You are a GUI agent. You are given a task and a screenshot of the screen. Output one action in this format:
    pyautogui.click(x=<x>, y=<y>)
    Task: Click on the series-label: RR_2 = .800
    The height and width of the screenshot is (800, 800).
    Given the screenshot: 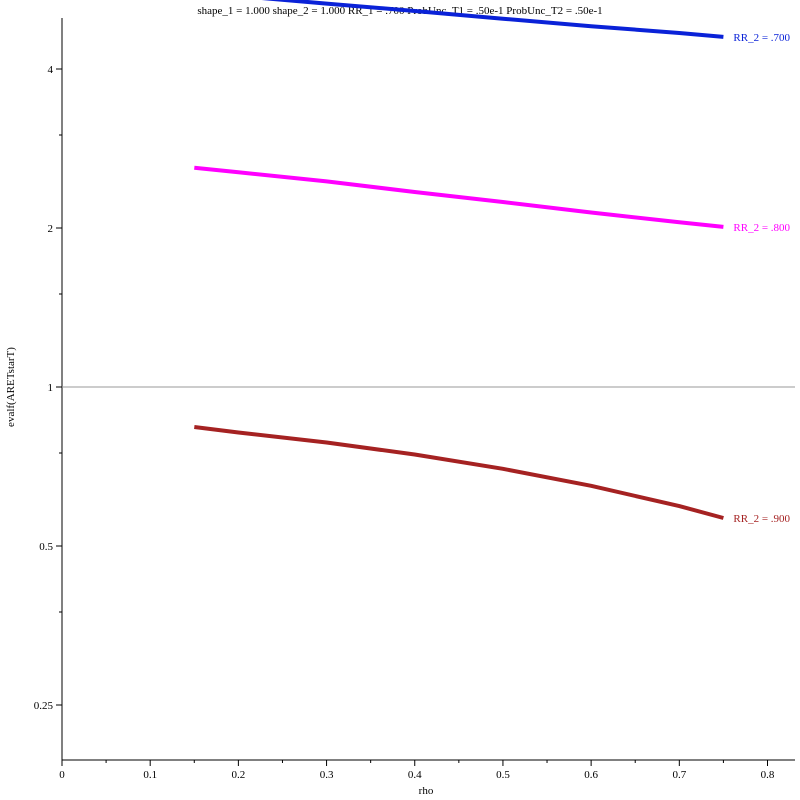 What is the action you would take?
    pyautogui.click(x=761, y=228)
    